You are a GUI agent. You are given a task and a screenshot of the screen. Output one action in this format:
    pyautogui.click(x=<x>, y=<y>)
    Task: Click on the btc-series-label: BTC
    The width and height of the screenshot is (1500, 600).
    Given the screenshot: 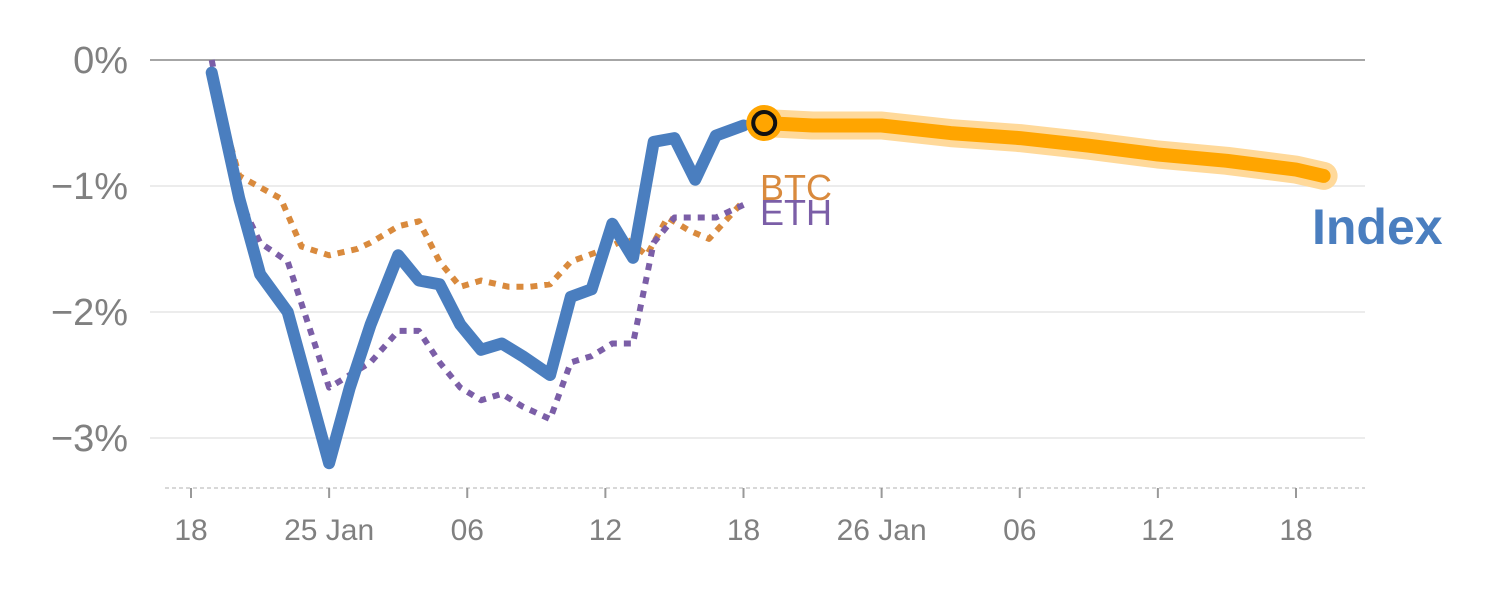 What is the action you would take?
    pyautogui.click(x=796, y=187)
    